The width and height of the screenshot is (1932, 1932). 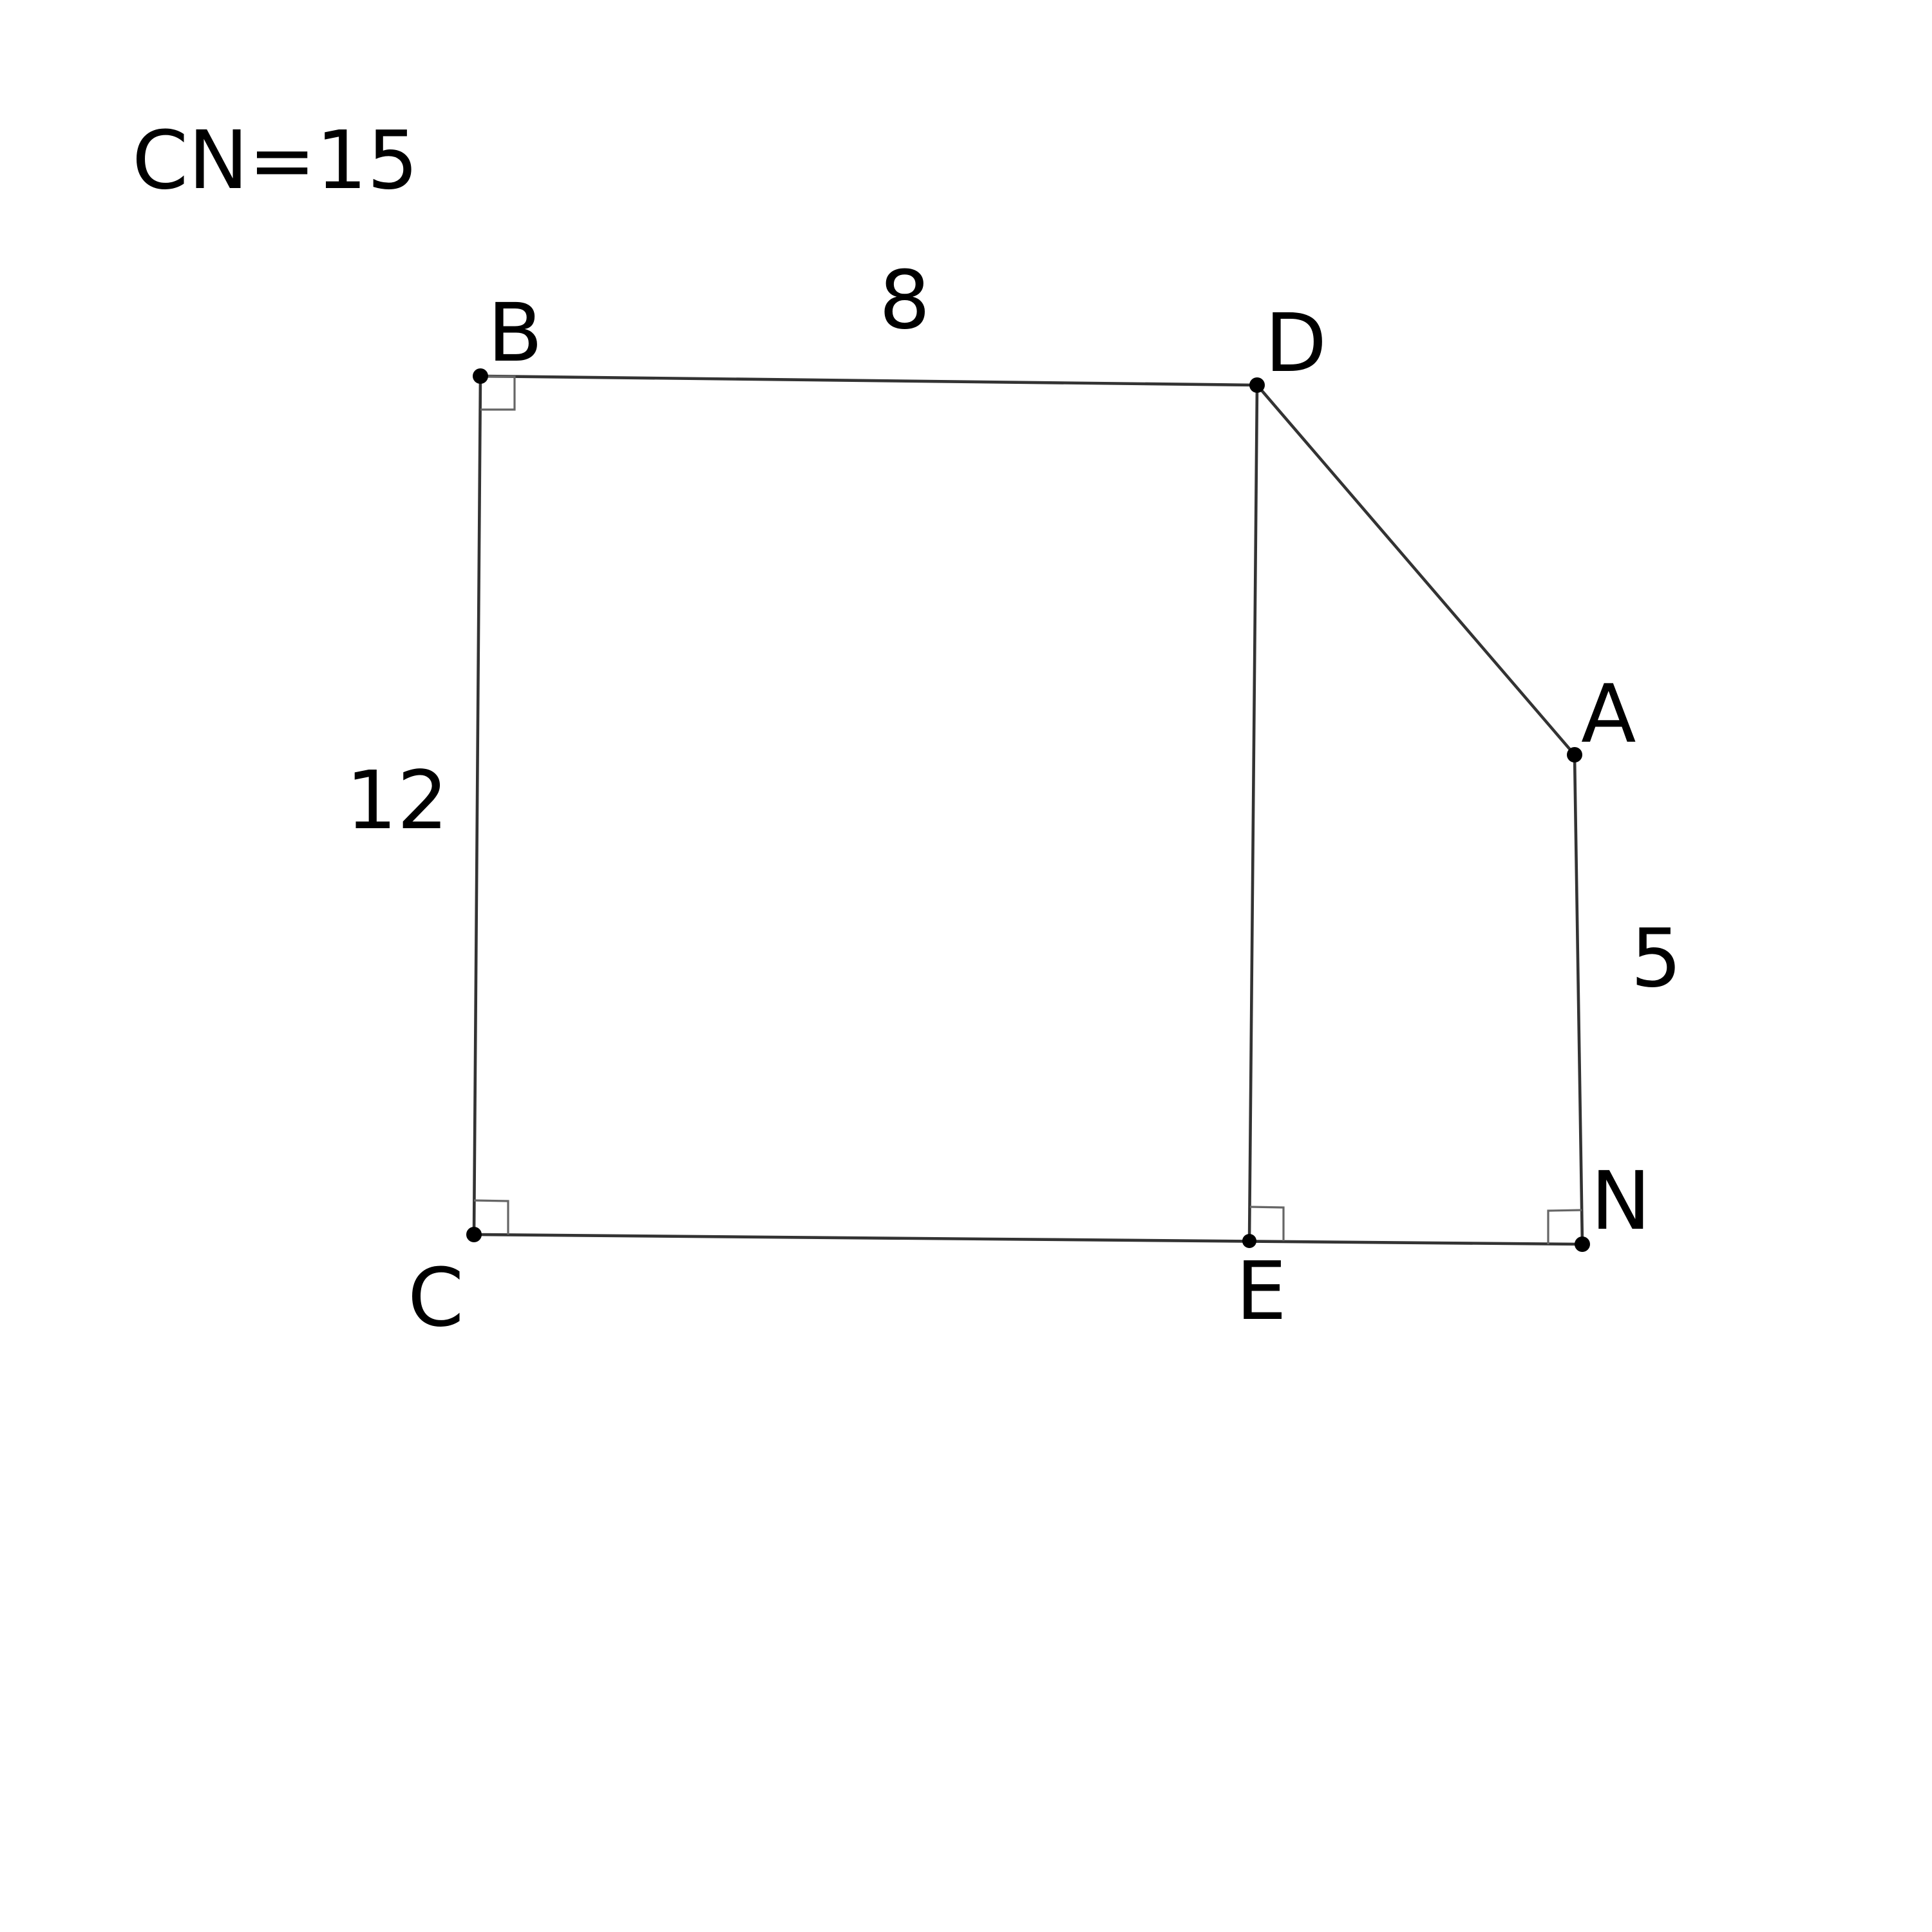 I want to click on label-e: E, so click(x=1261, y=1291).